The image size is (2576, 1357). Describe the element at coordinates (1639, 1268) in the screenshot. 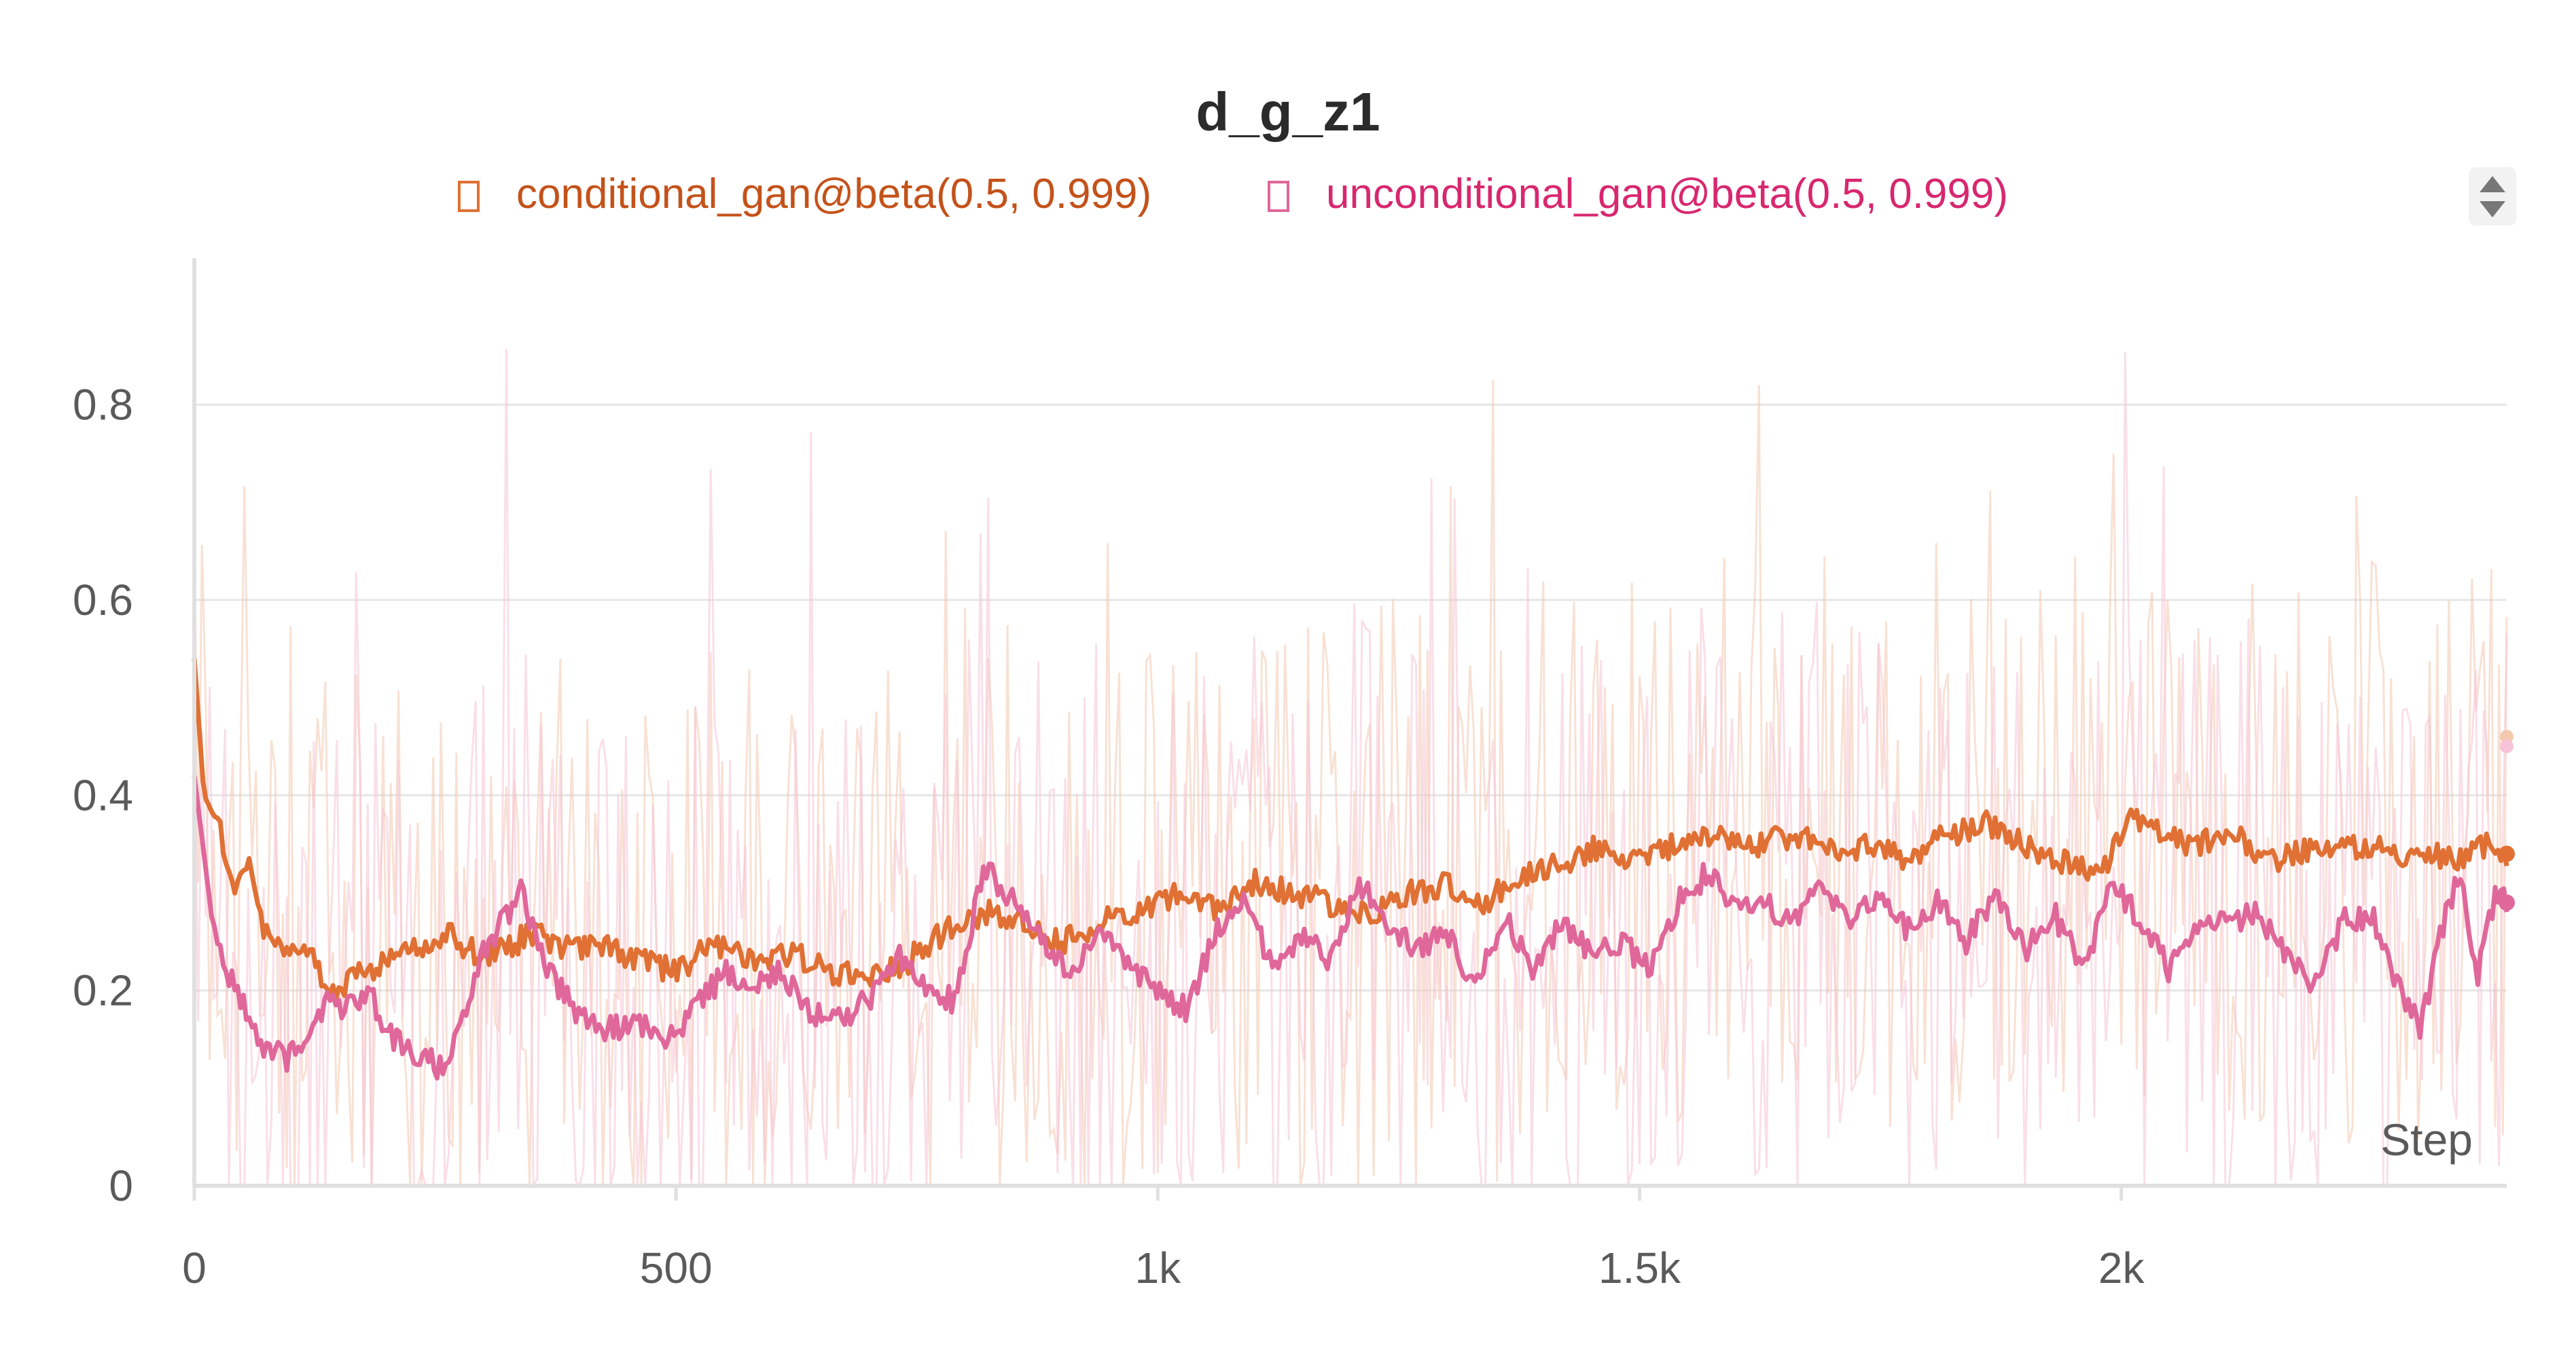

I see `x-tick-label: 1.5k` at that location.